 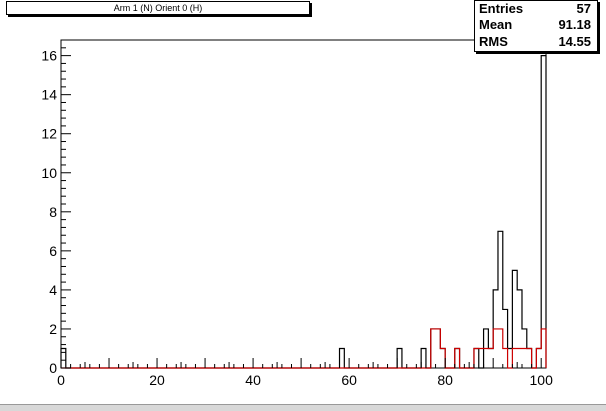 I want to click on stats-entries-label: Entries, so click(x=501, y=8).